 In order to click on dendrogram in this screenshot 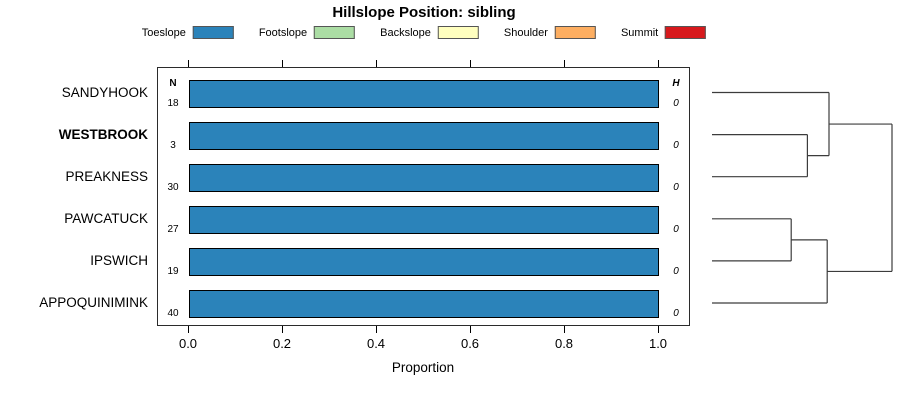, I will do `click(802, 197)`.